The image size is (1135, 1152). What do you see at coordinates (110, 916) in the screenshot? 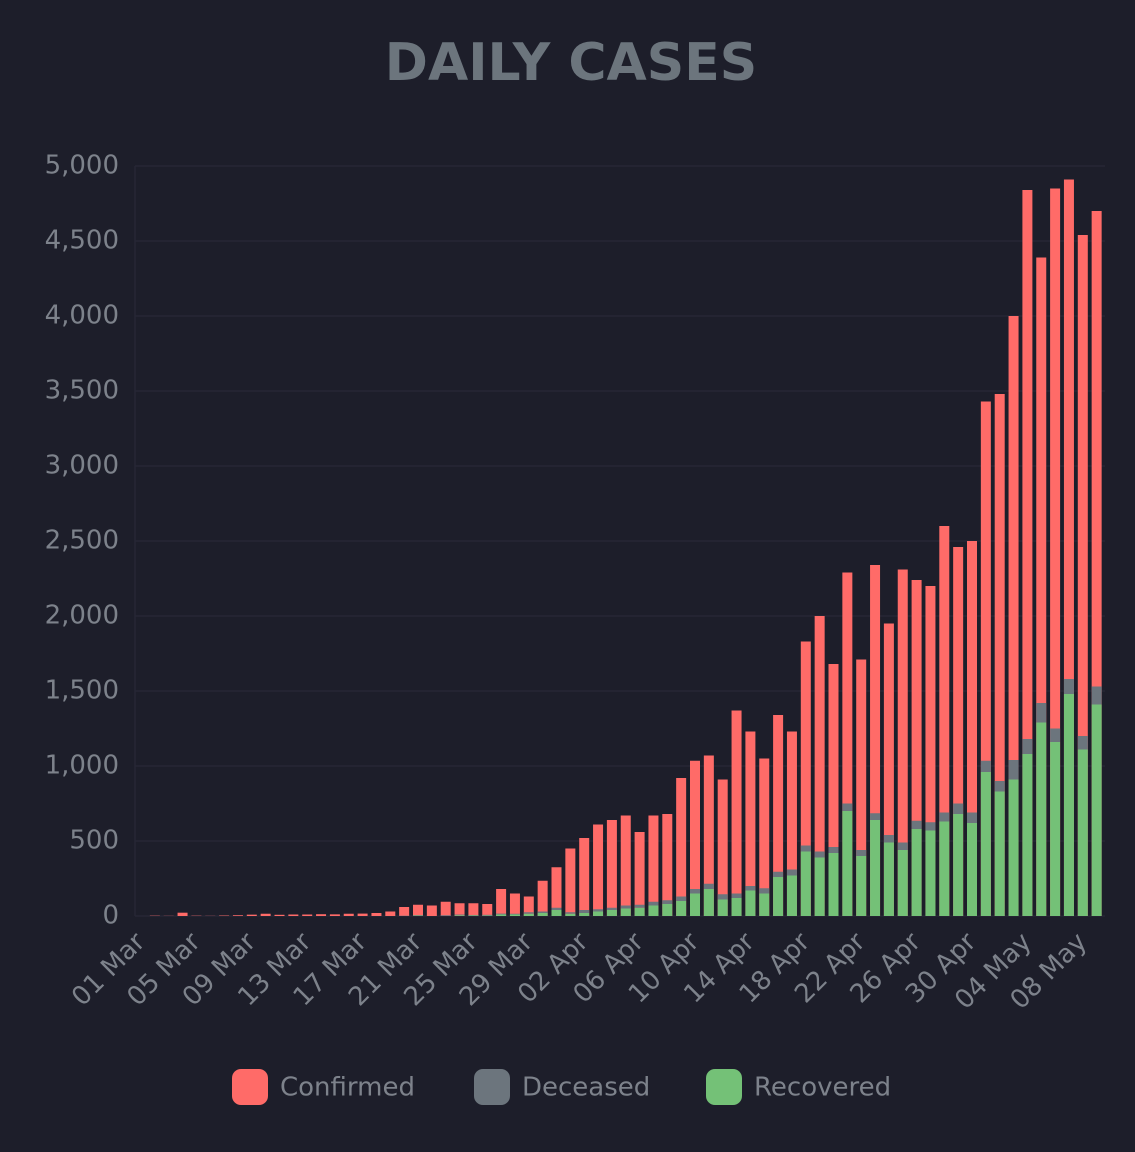
I see `y-tick-label: 0` at bounding box center [110, 916].